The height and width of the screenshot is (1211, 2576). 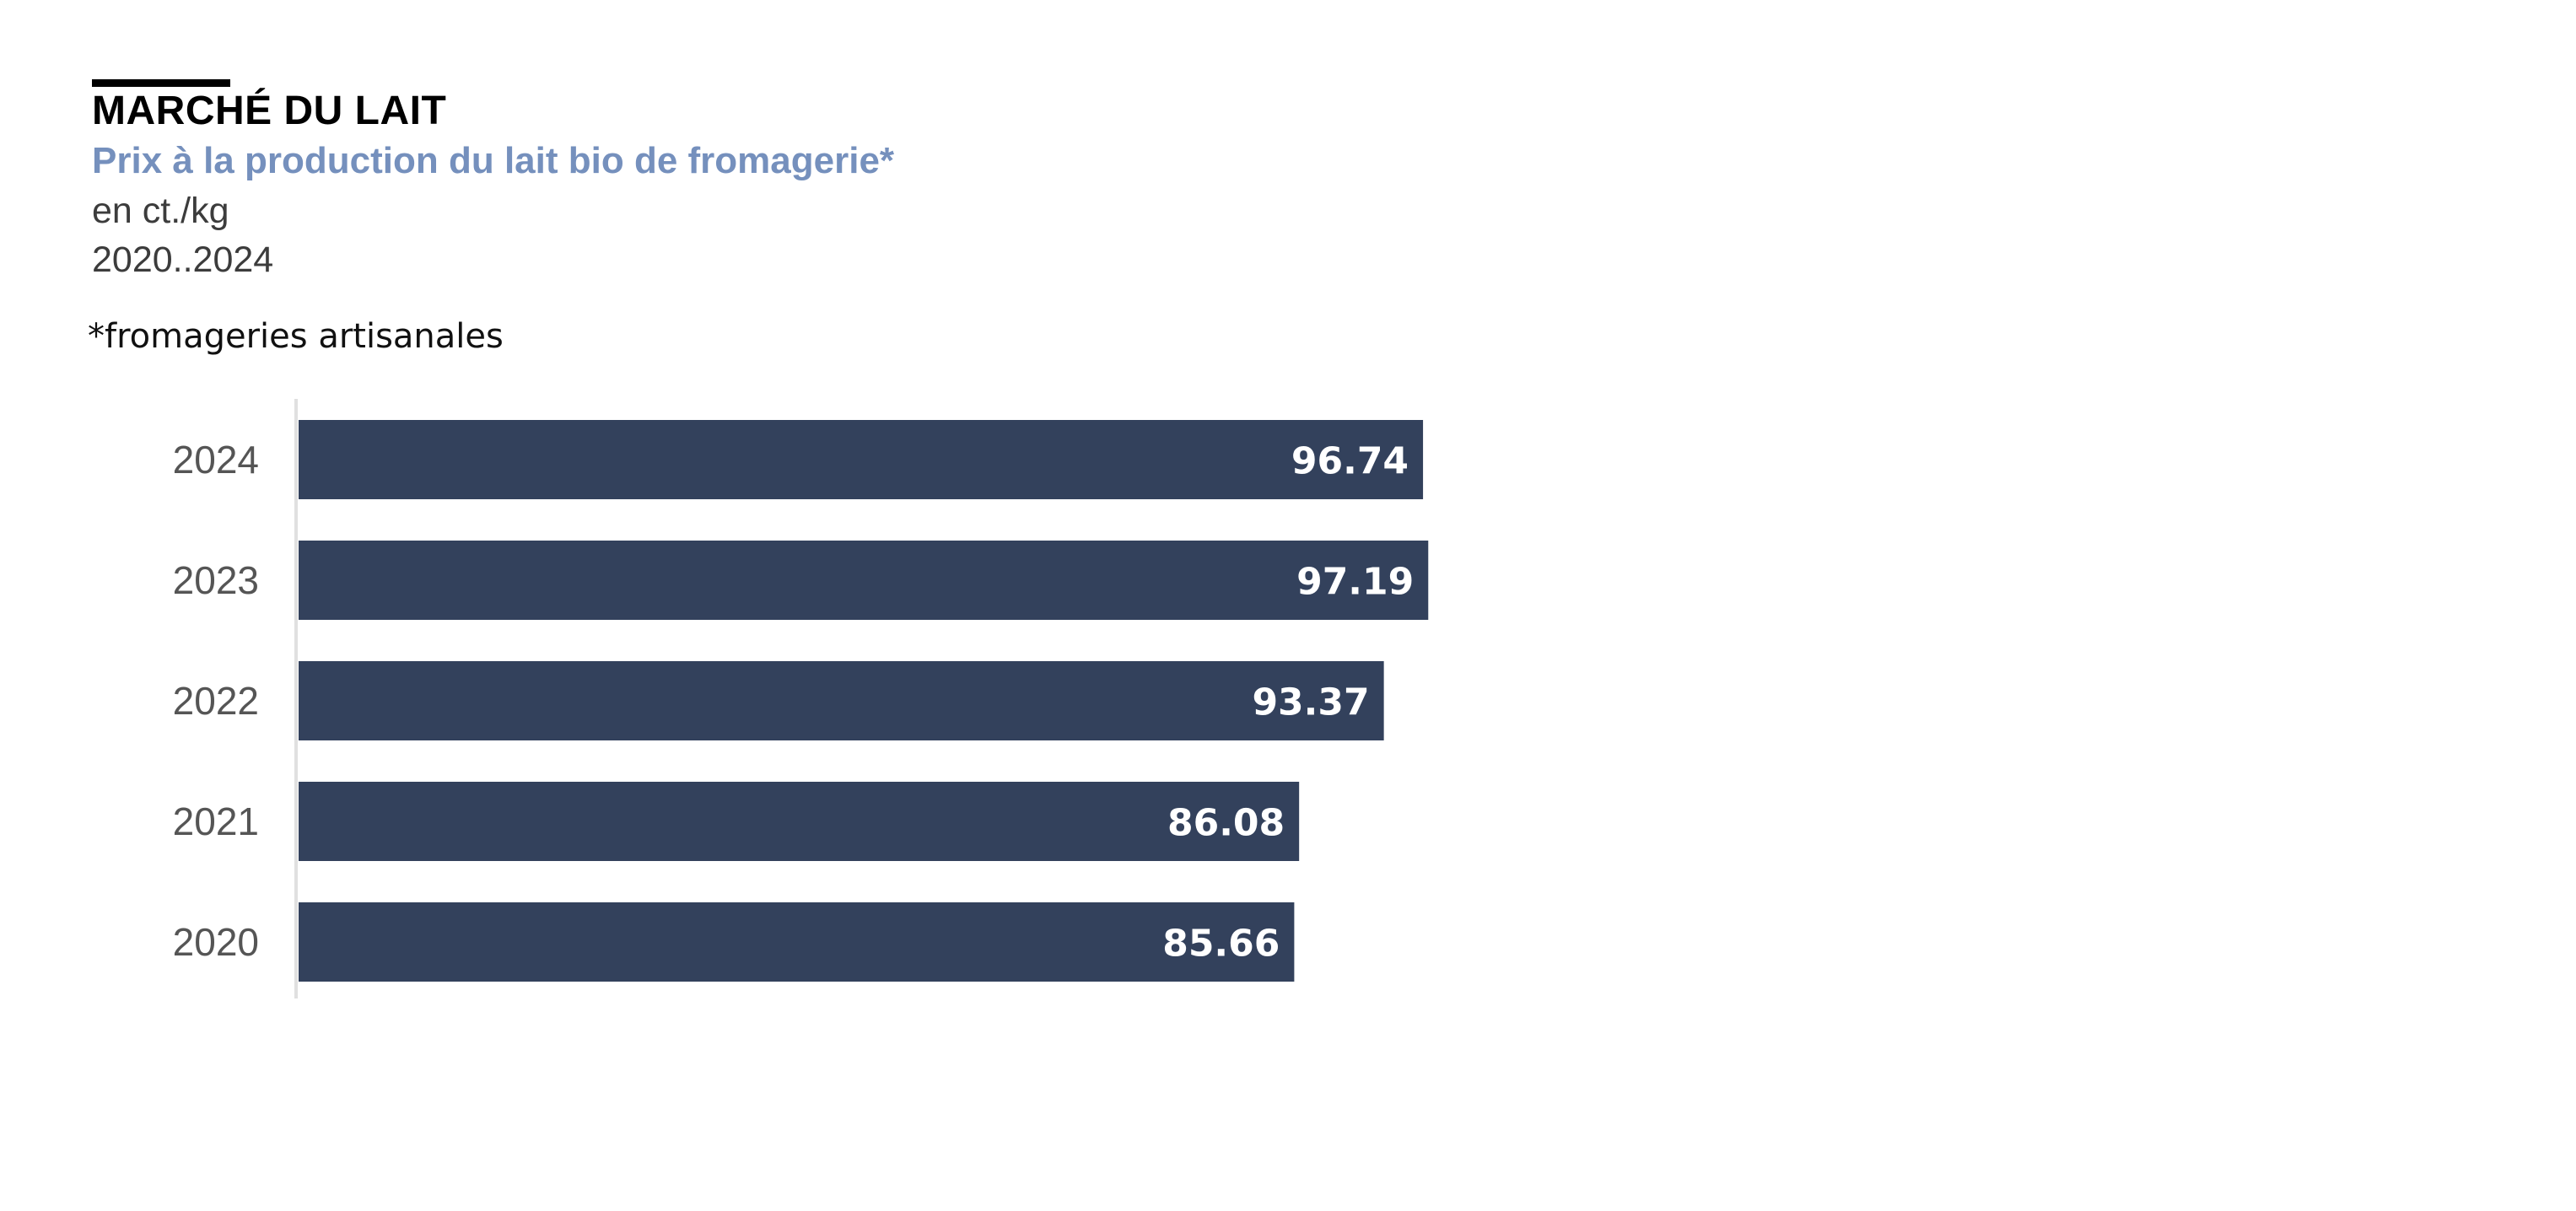 What do you see at coordinates (269, 111) in the screenshot?
I see `chart-title: MARCHÉ DU LAIT` at bounding box center [269, 111].